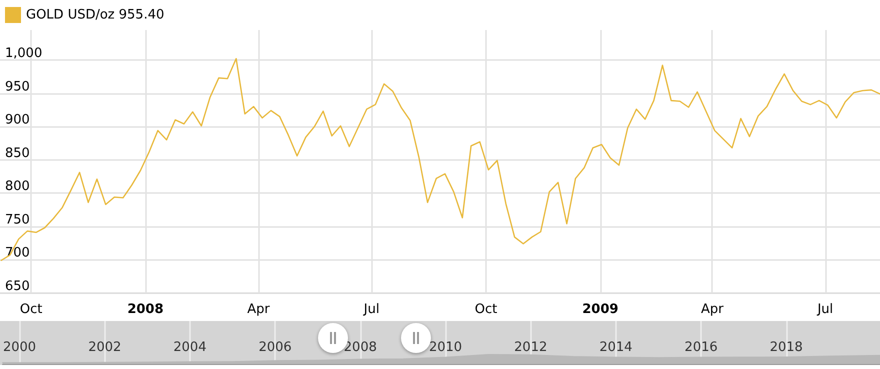 The height and width of the screenshot is (369, 880). What do you see at coordinates (531, 347) in the screenshot?
I see `x-tick-label: 2012` at bounding box center [531, 347].